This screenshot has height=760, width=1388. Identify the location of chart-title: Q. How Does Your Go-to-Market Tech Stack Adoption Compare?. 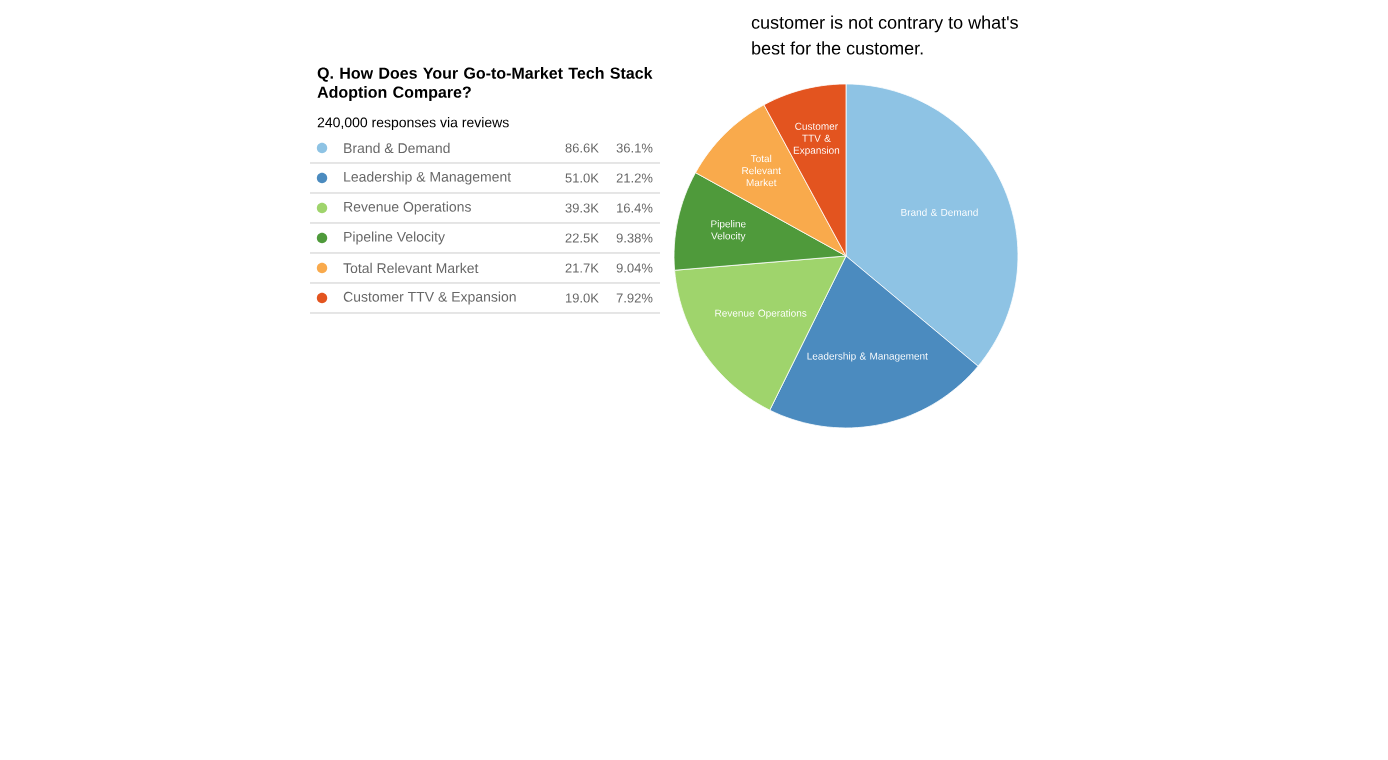
(485, 84).